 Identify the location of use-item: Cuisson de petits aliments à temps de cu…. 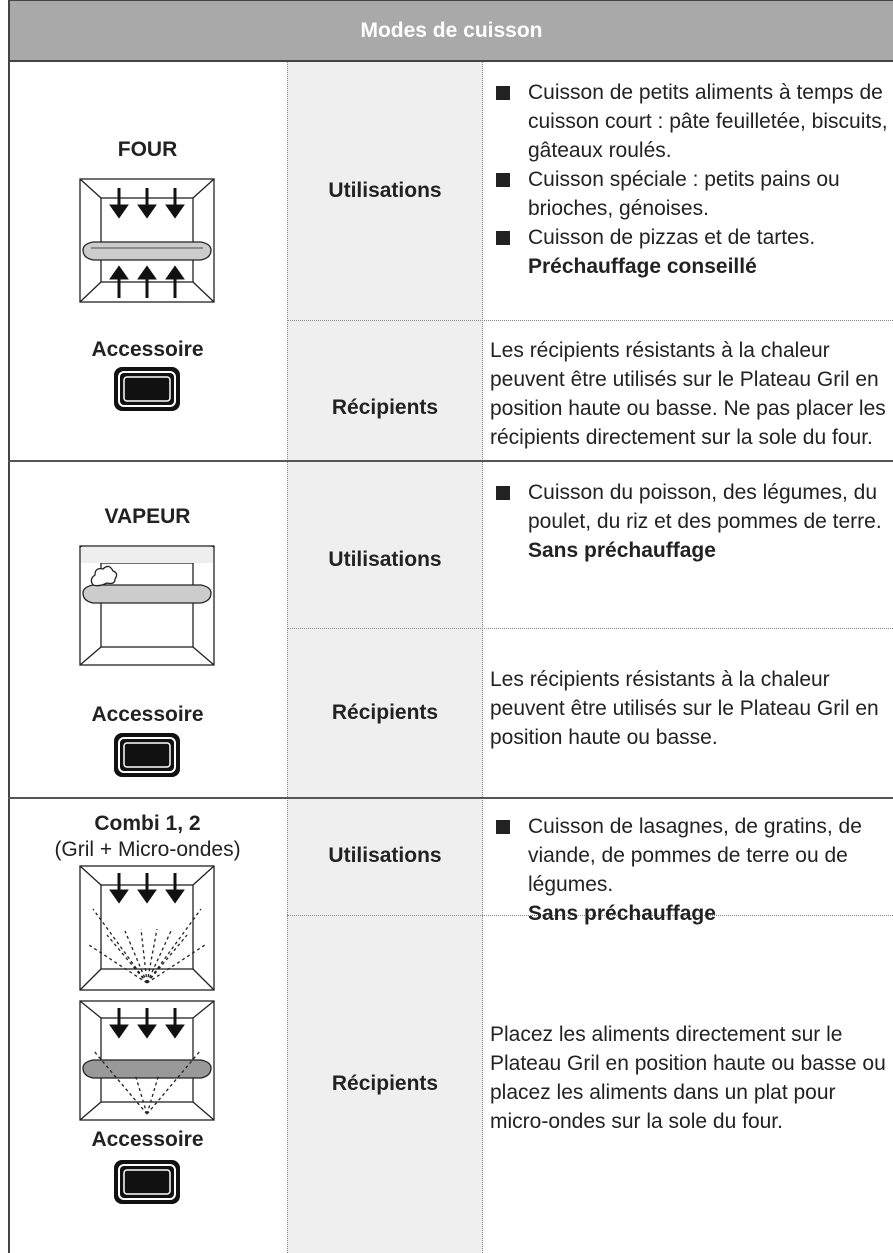
(692, 121).